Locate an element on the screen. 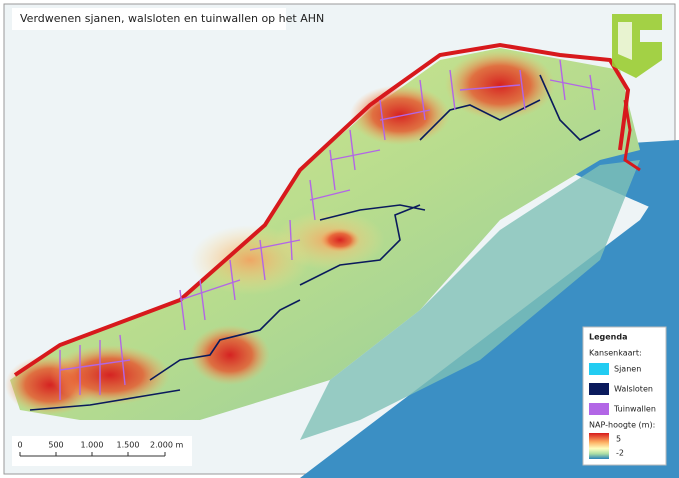 Image resolution: width=679 pixels, height=478 pixels. legend-section: Kansenkaart: is located at coordinates (615, 353).